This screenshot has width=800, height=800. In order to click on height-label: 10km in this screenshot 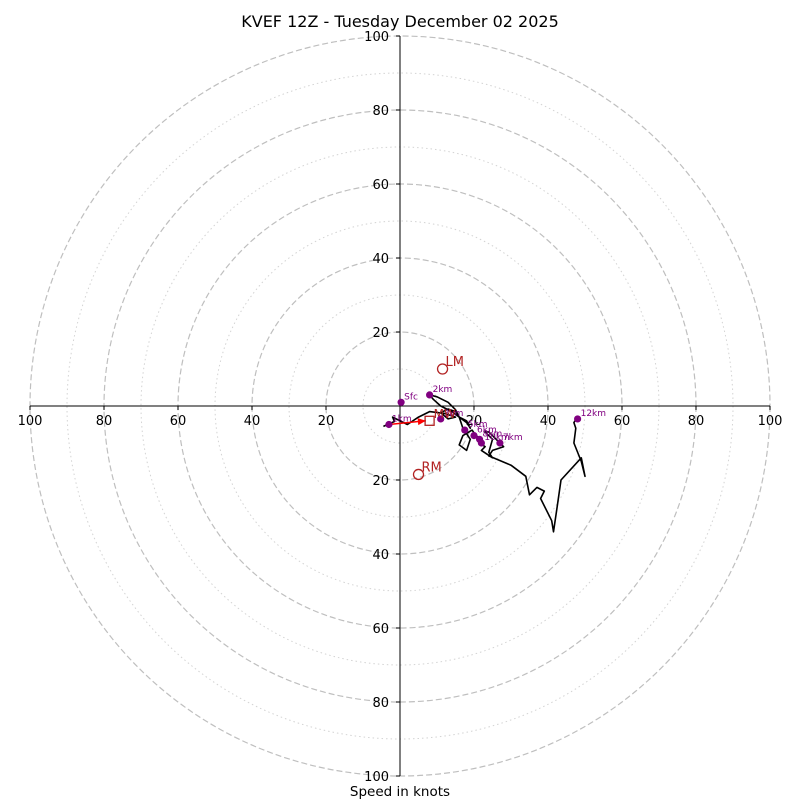, I will do `click(496, 438)`.